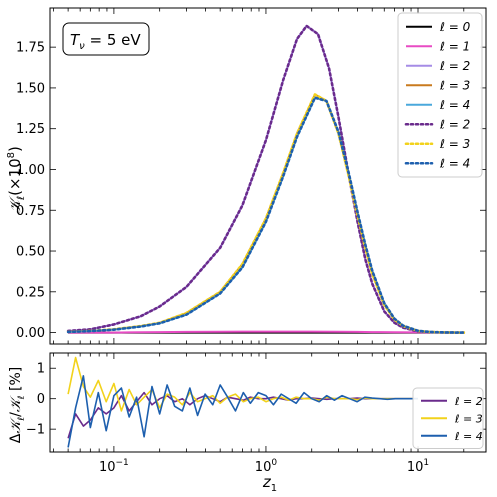 The image size is (497, 497). I want to click on y-tick-label: 1.25, so click(30, 129).